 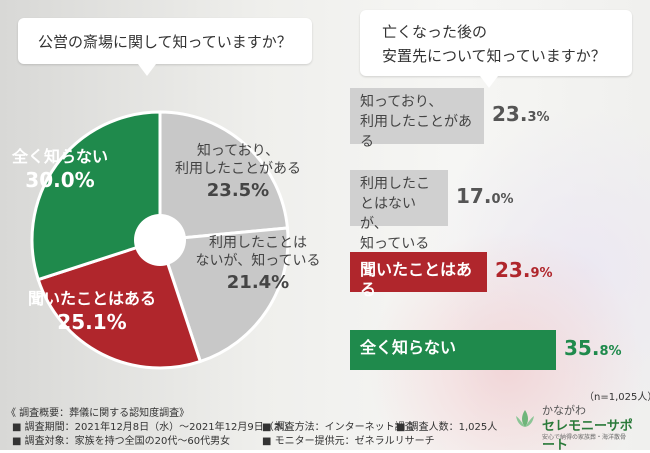 I want to click on lotus-icon, so click(x=525, y=418).